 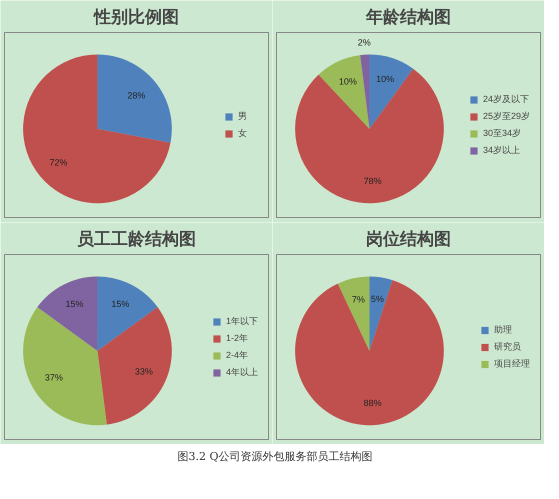 What do you see at coordinates (53, 377) in the screenshot?
I see `data-label: 37%` at bounding box center [53, 377].